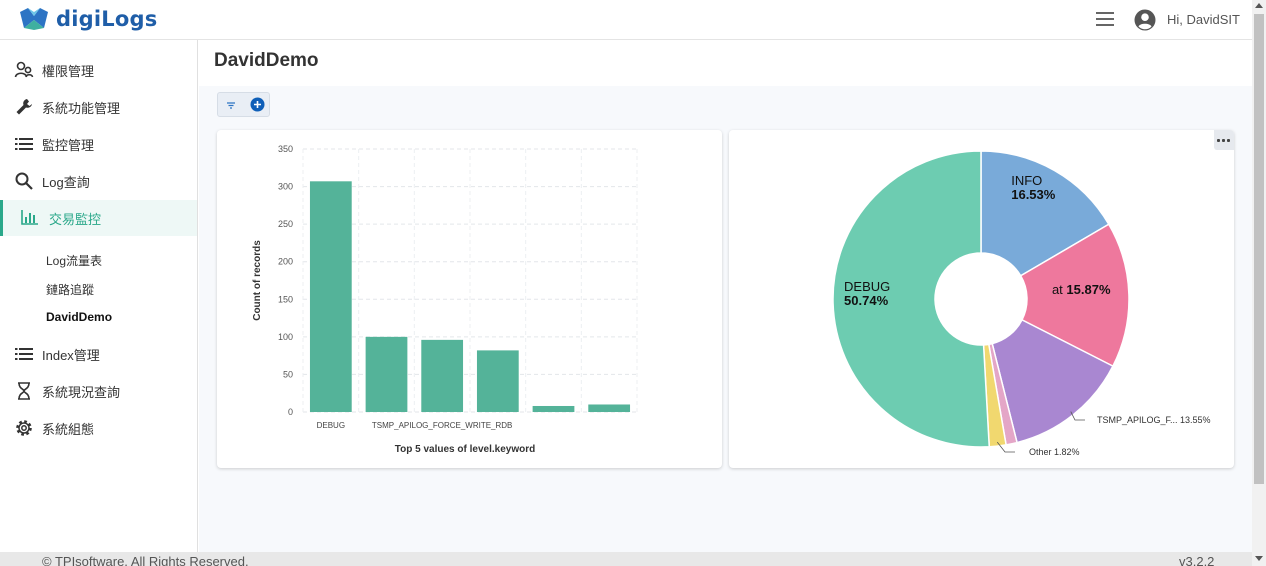 The height and width of the screenshot is (566, 1266). I want to click on sidebar-subitem-daviddemo: DavidDemo, so click(79, 317).